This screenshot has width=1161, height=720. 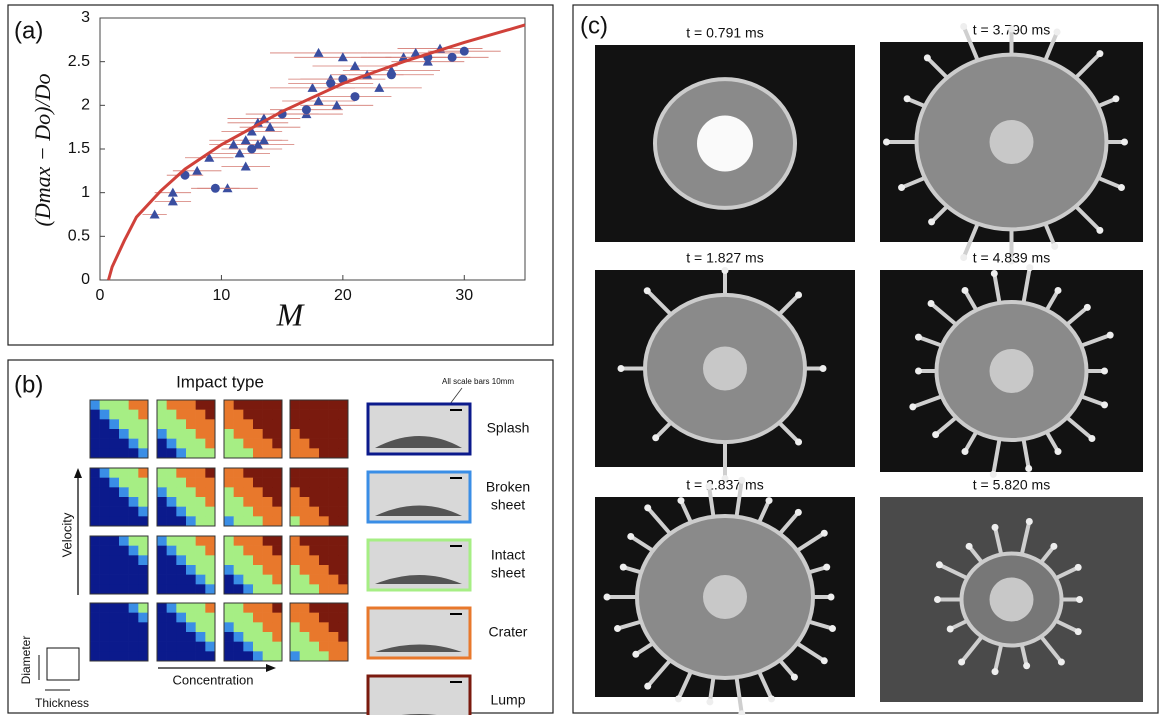 I want to click on type-label: Lump, so click(x=507, y=700).